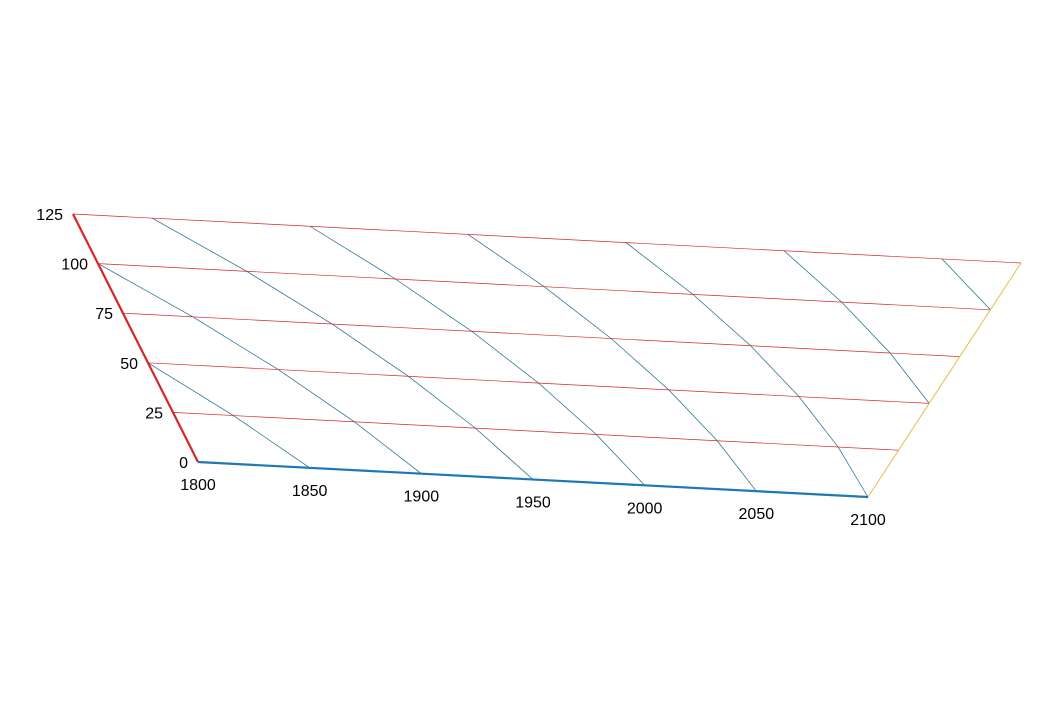 This screenshot has height=716, width=1059. Describe the element at coordinates (422, 497) in the screenshot. I see `b-axis-tick-label: 1900` at that location.